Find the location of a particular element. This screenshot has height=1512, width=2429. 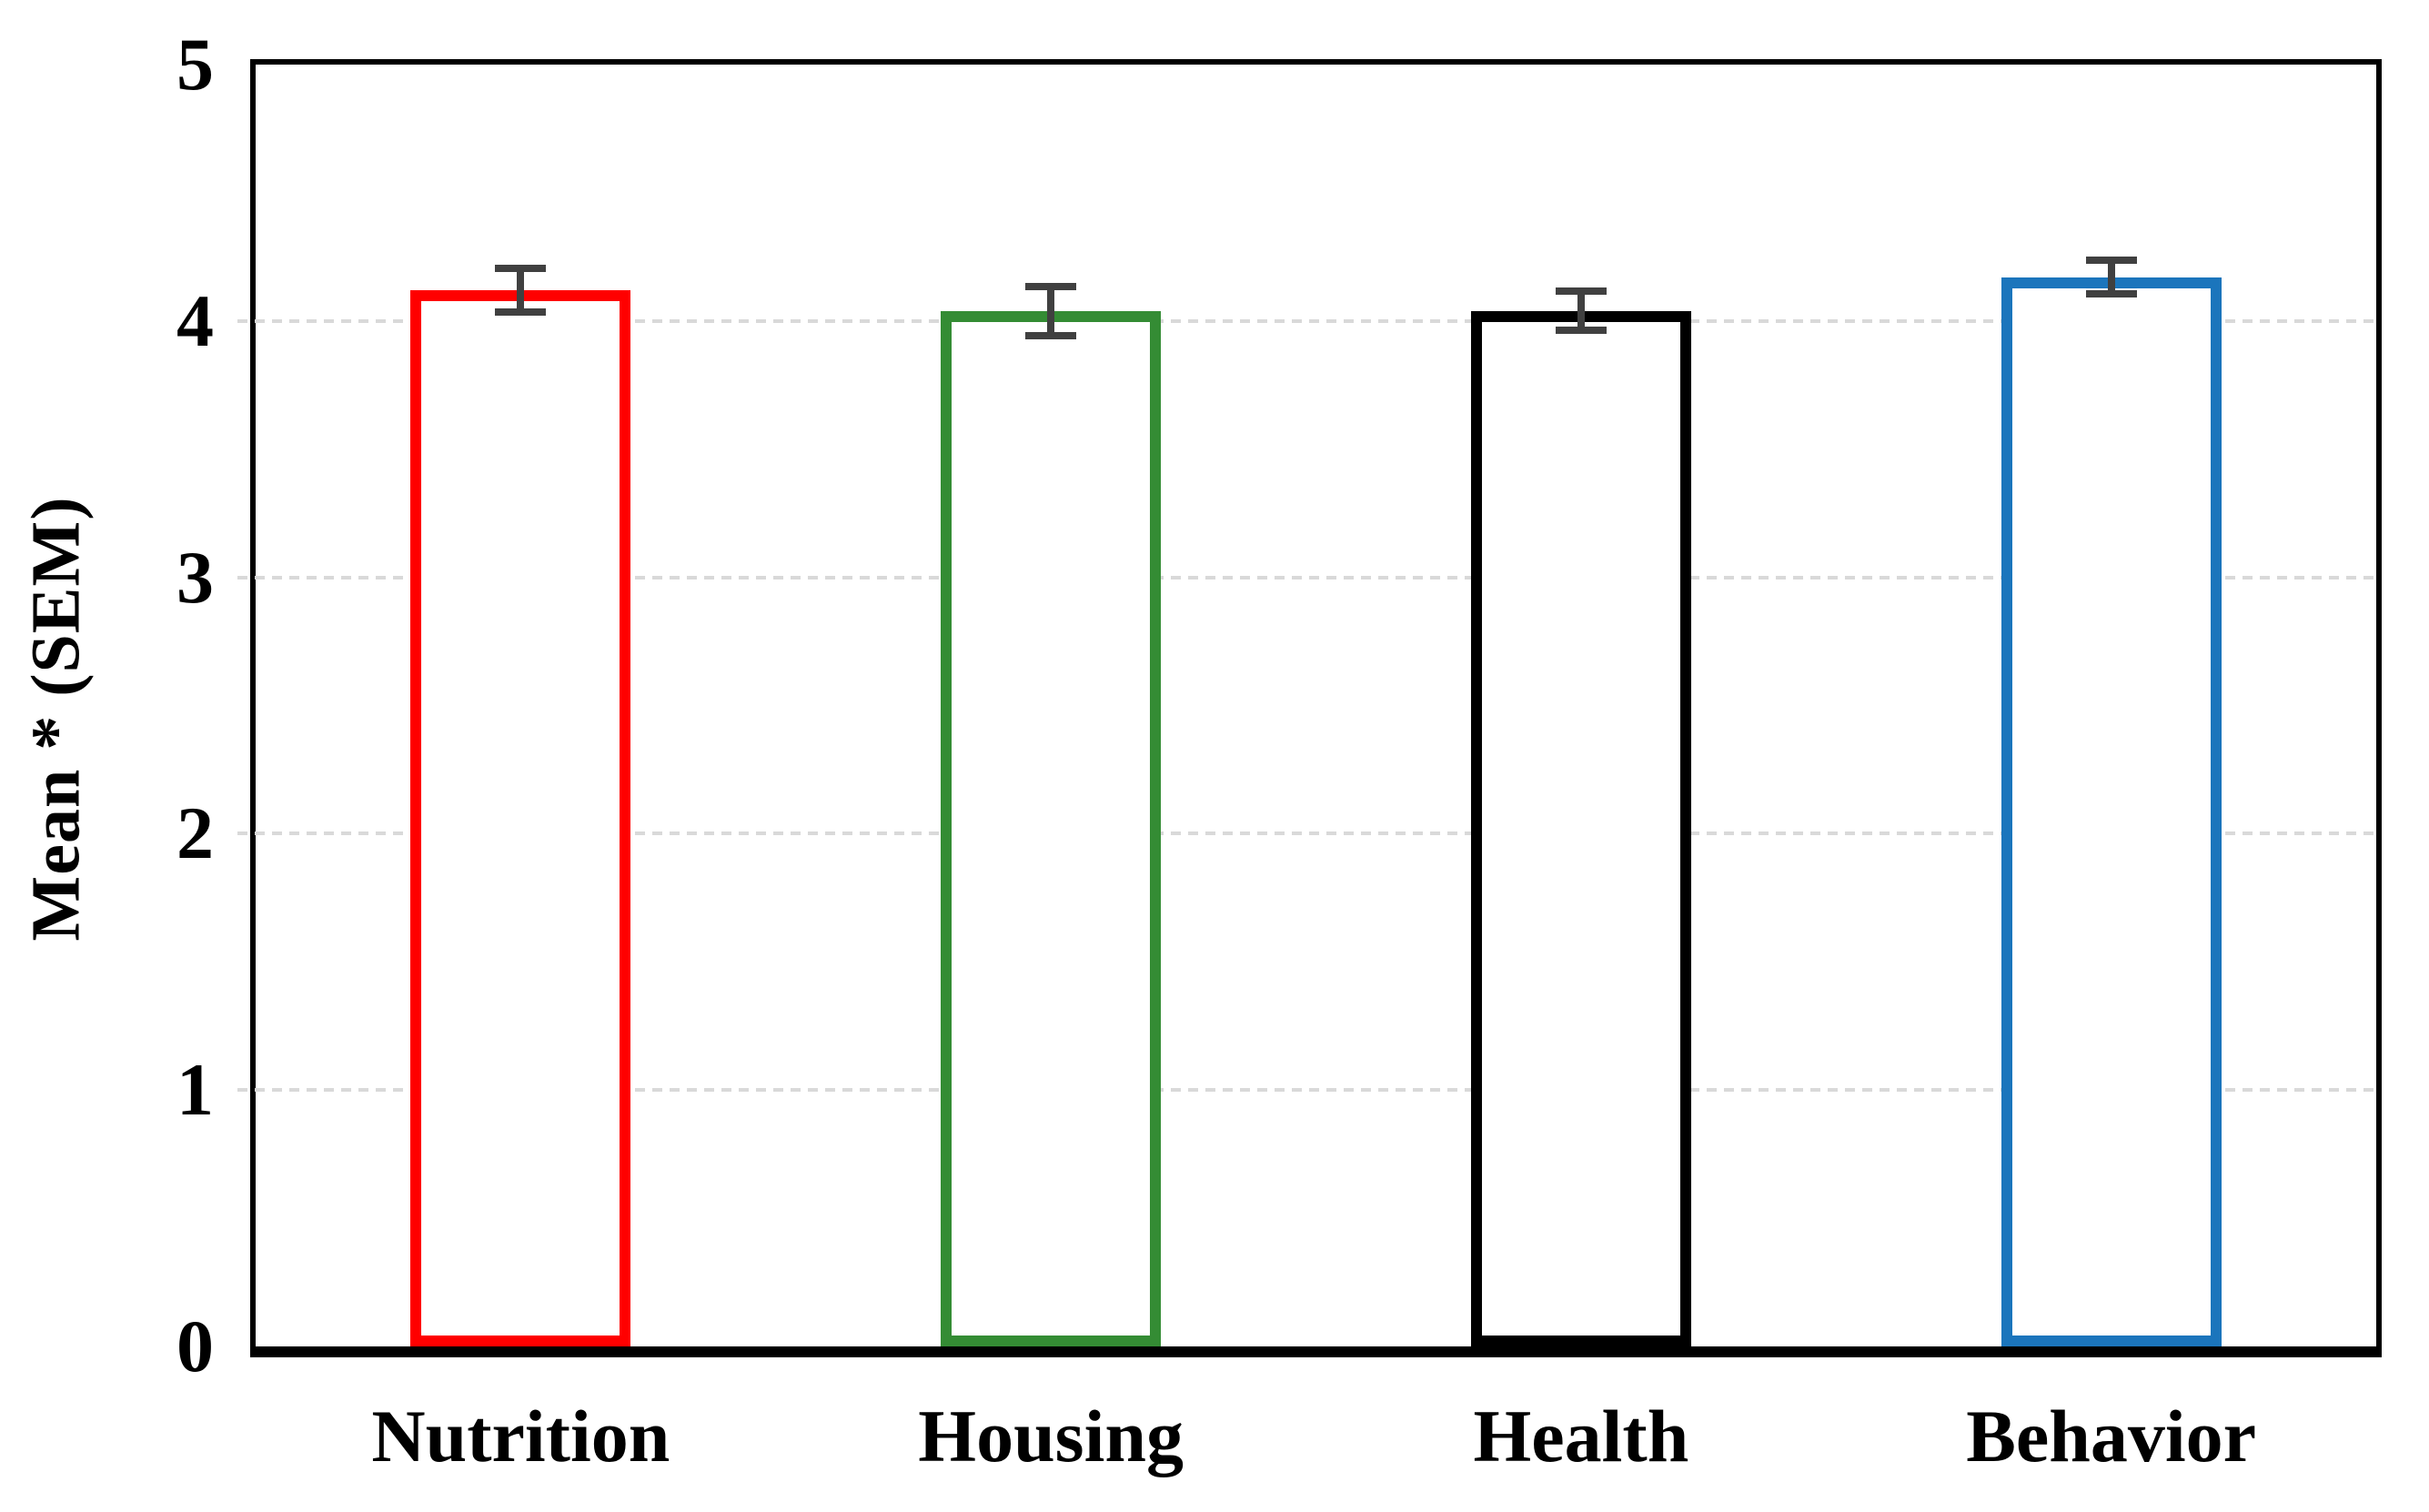

y-tick-label-2: 2 is located at coordinates (195, 833).